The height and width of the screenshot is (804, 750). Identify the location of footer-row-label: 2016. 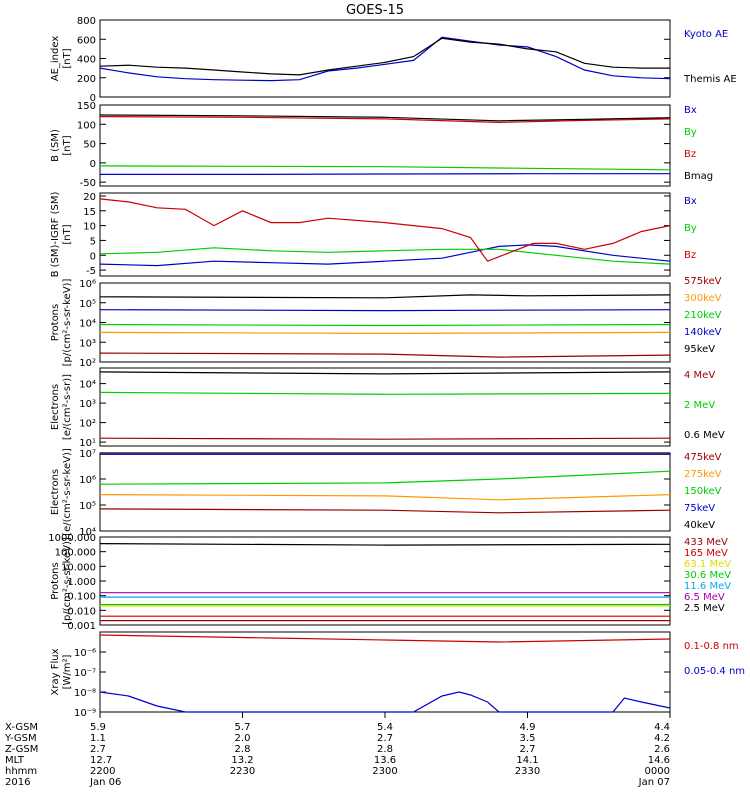
(17, 782).